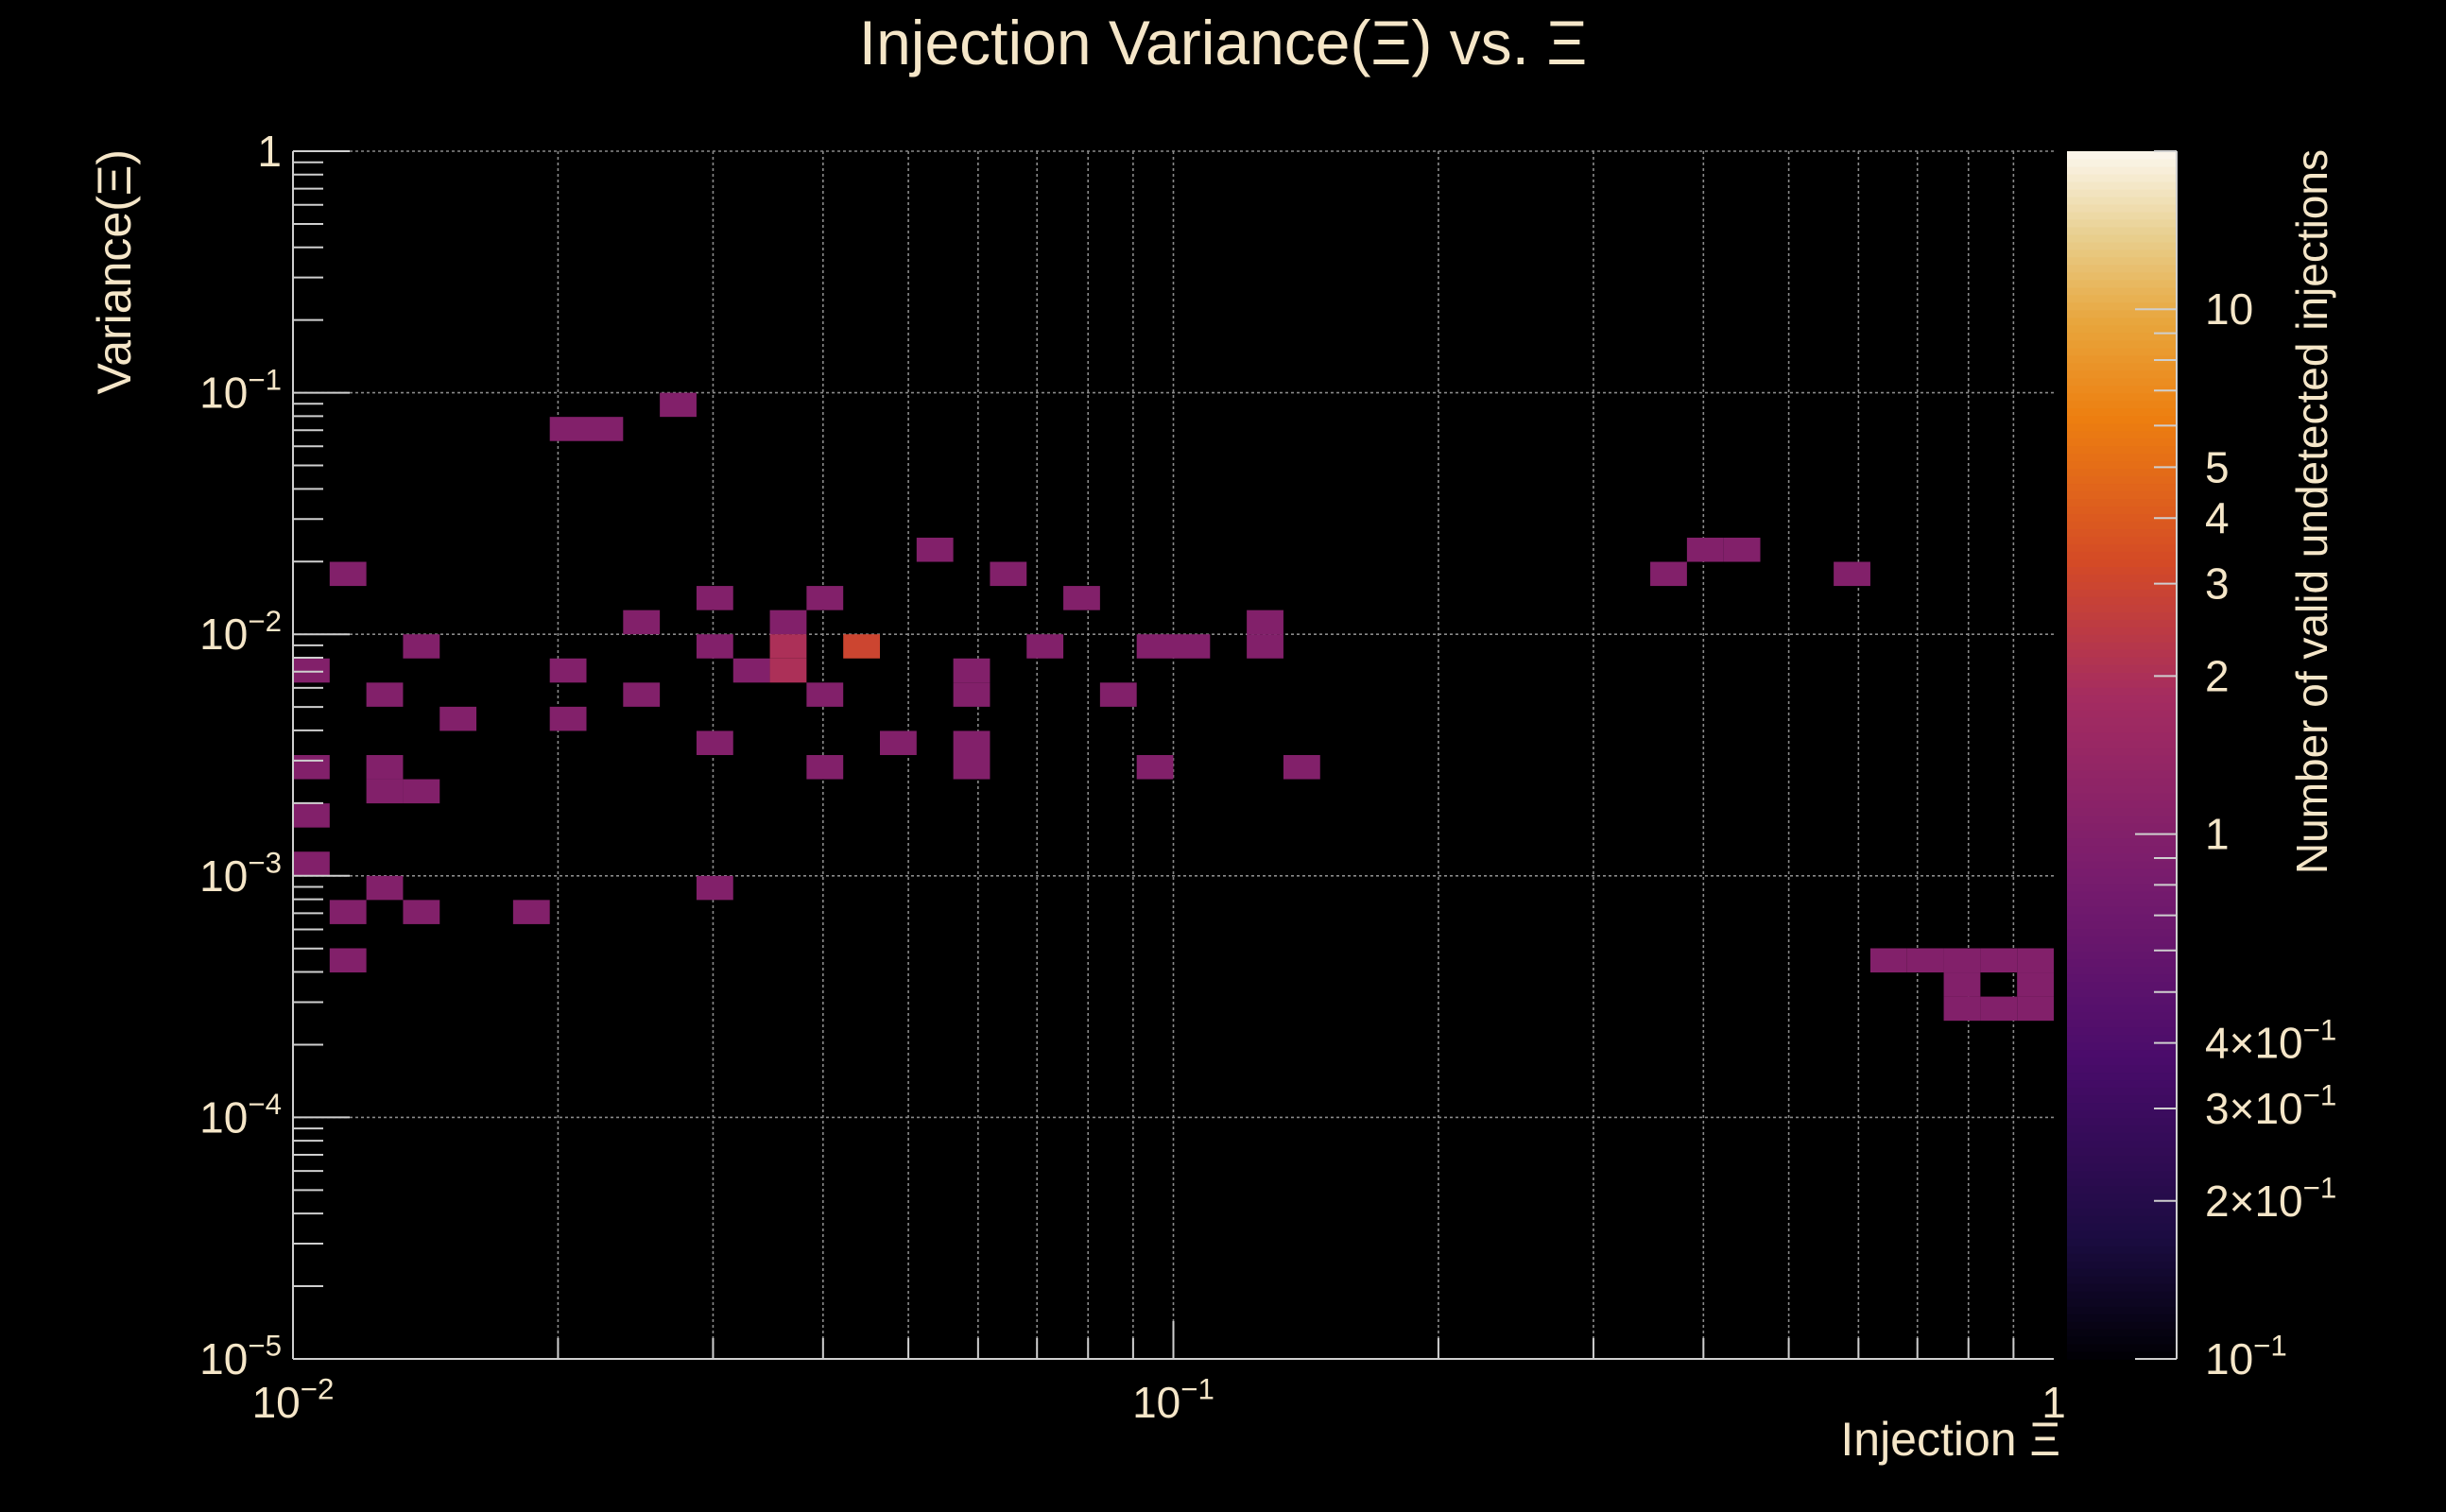 This screenshot has width=2446, height=1512. Describe the element at coordinates (241, 1115) in the screenshot. I see `y-tick-label: 10⁻⁴` at that location.